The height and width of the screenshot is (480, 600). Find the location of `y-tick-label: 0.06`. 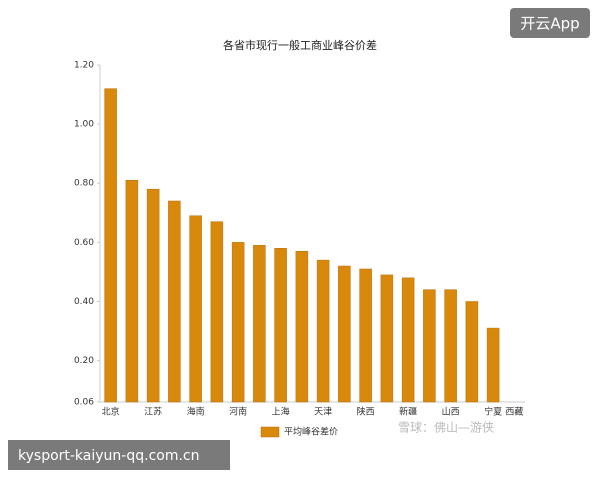

y-tick-label: 0.06 is located at coordinates (84, 403).